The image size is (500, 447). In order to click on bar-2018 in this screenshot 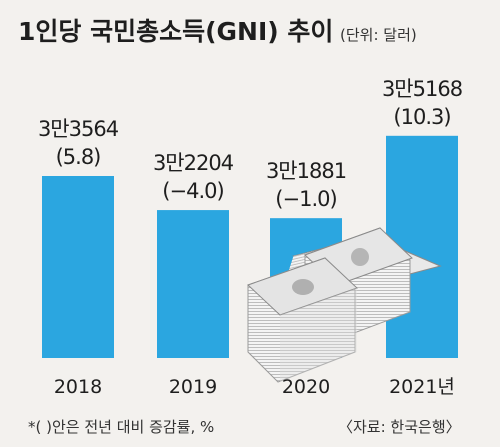, I will do `click(78, 267)`.